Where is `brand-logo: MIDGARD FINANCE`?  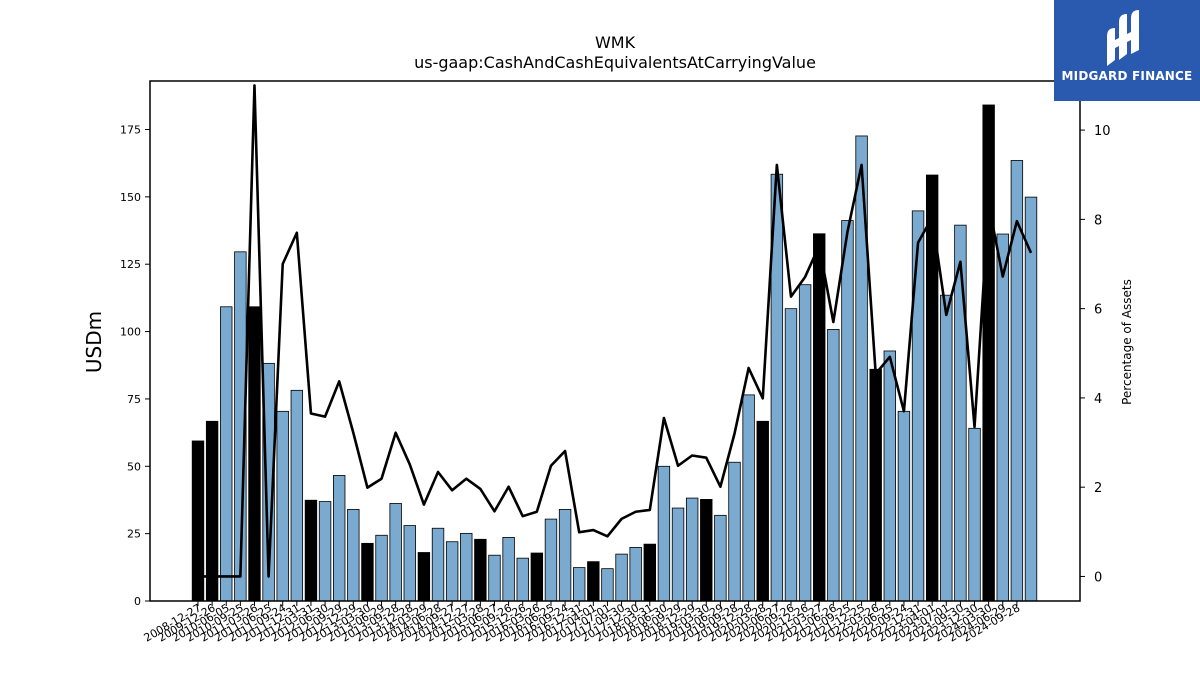 brand-logo: MIDGARD FINANCE is located at coordinates (1127, 50).